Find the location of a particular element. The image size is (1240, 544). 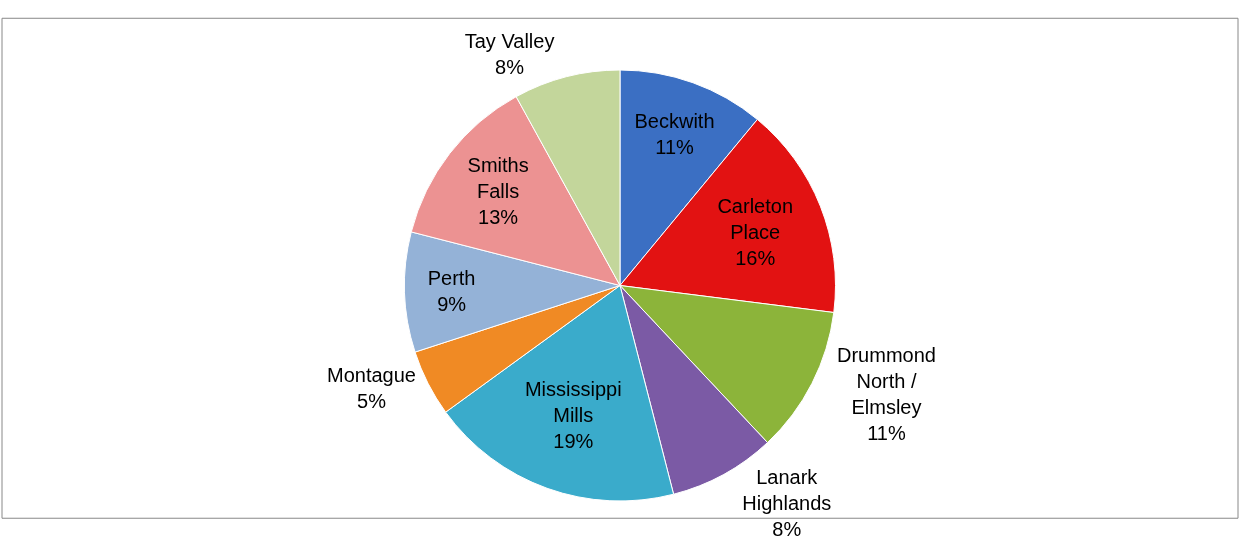

slice-label: Montague is located at coordinates (371, 375).